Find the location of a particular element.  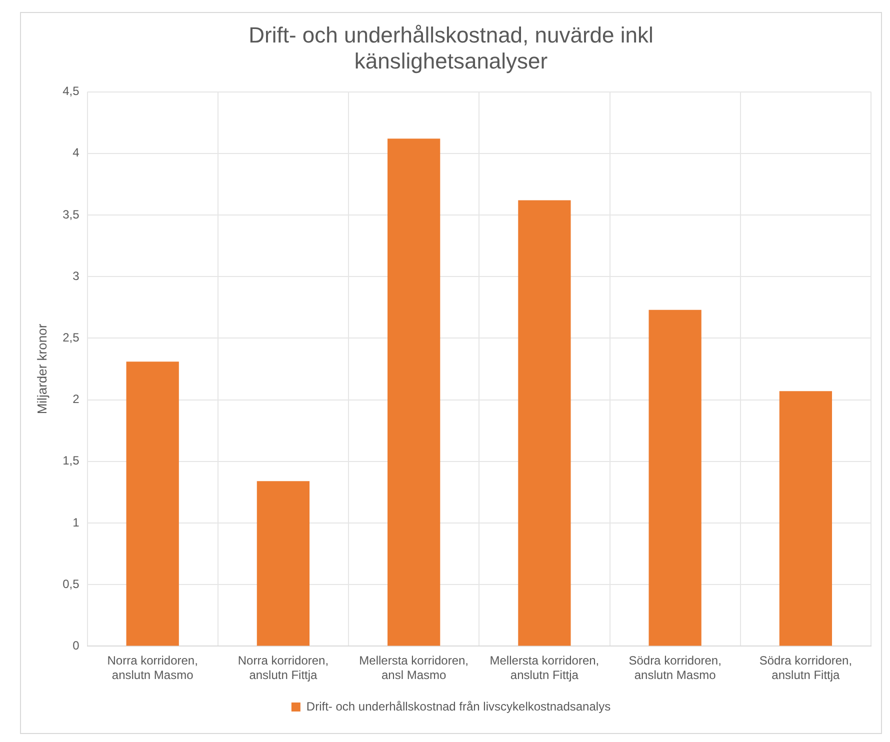

y-tick-label: 4 is located at coordinates (76, 153).